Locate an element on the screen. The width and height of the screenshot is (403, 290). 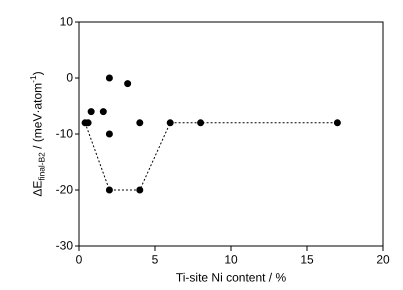
y-tick-label: -30 is located at coordinates (65, 245).